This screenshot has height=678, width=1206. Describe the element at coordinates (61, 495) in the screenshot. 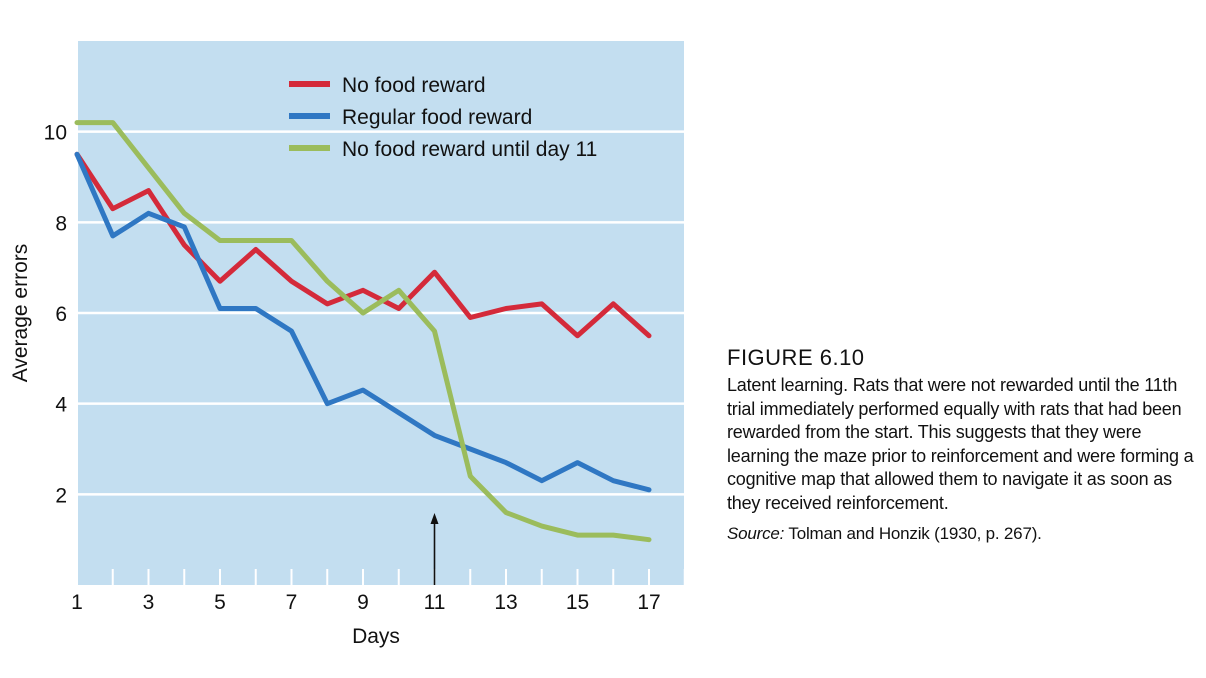

I see `y-tick-label: 2` at that location.